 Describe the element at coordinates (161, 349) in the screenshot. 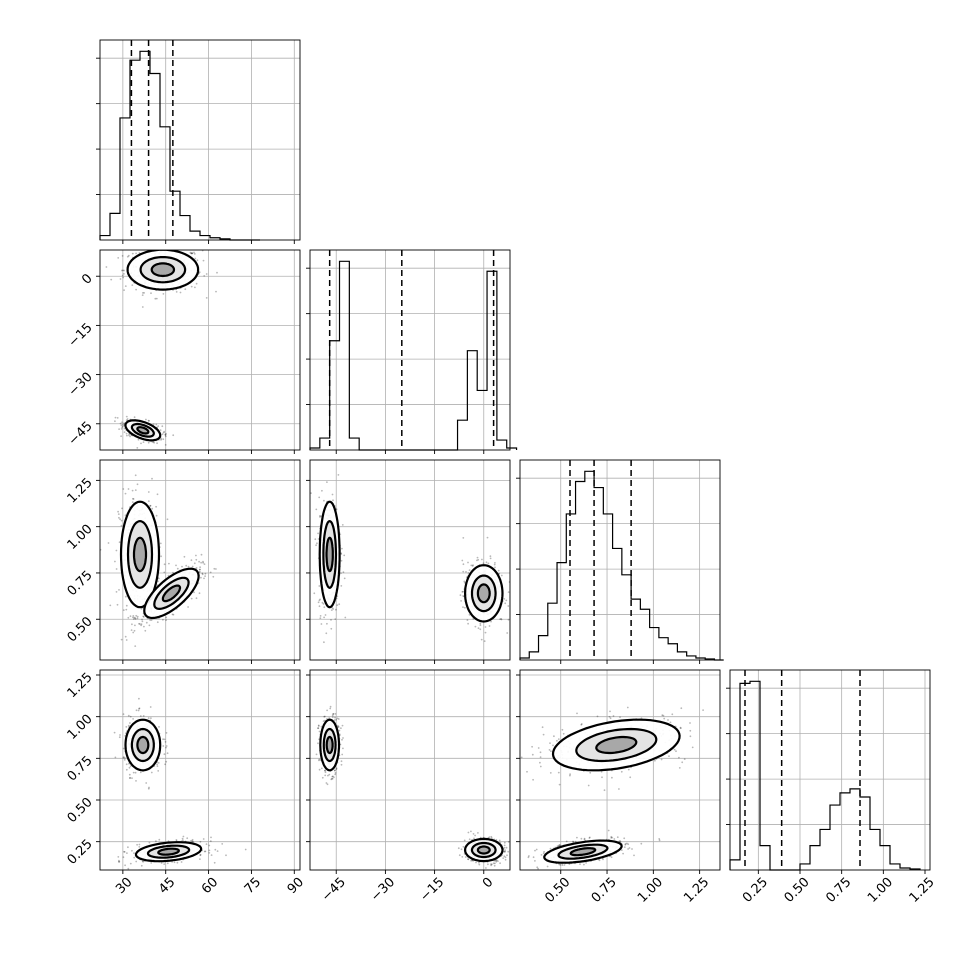

I see `panel-content` at that location.